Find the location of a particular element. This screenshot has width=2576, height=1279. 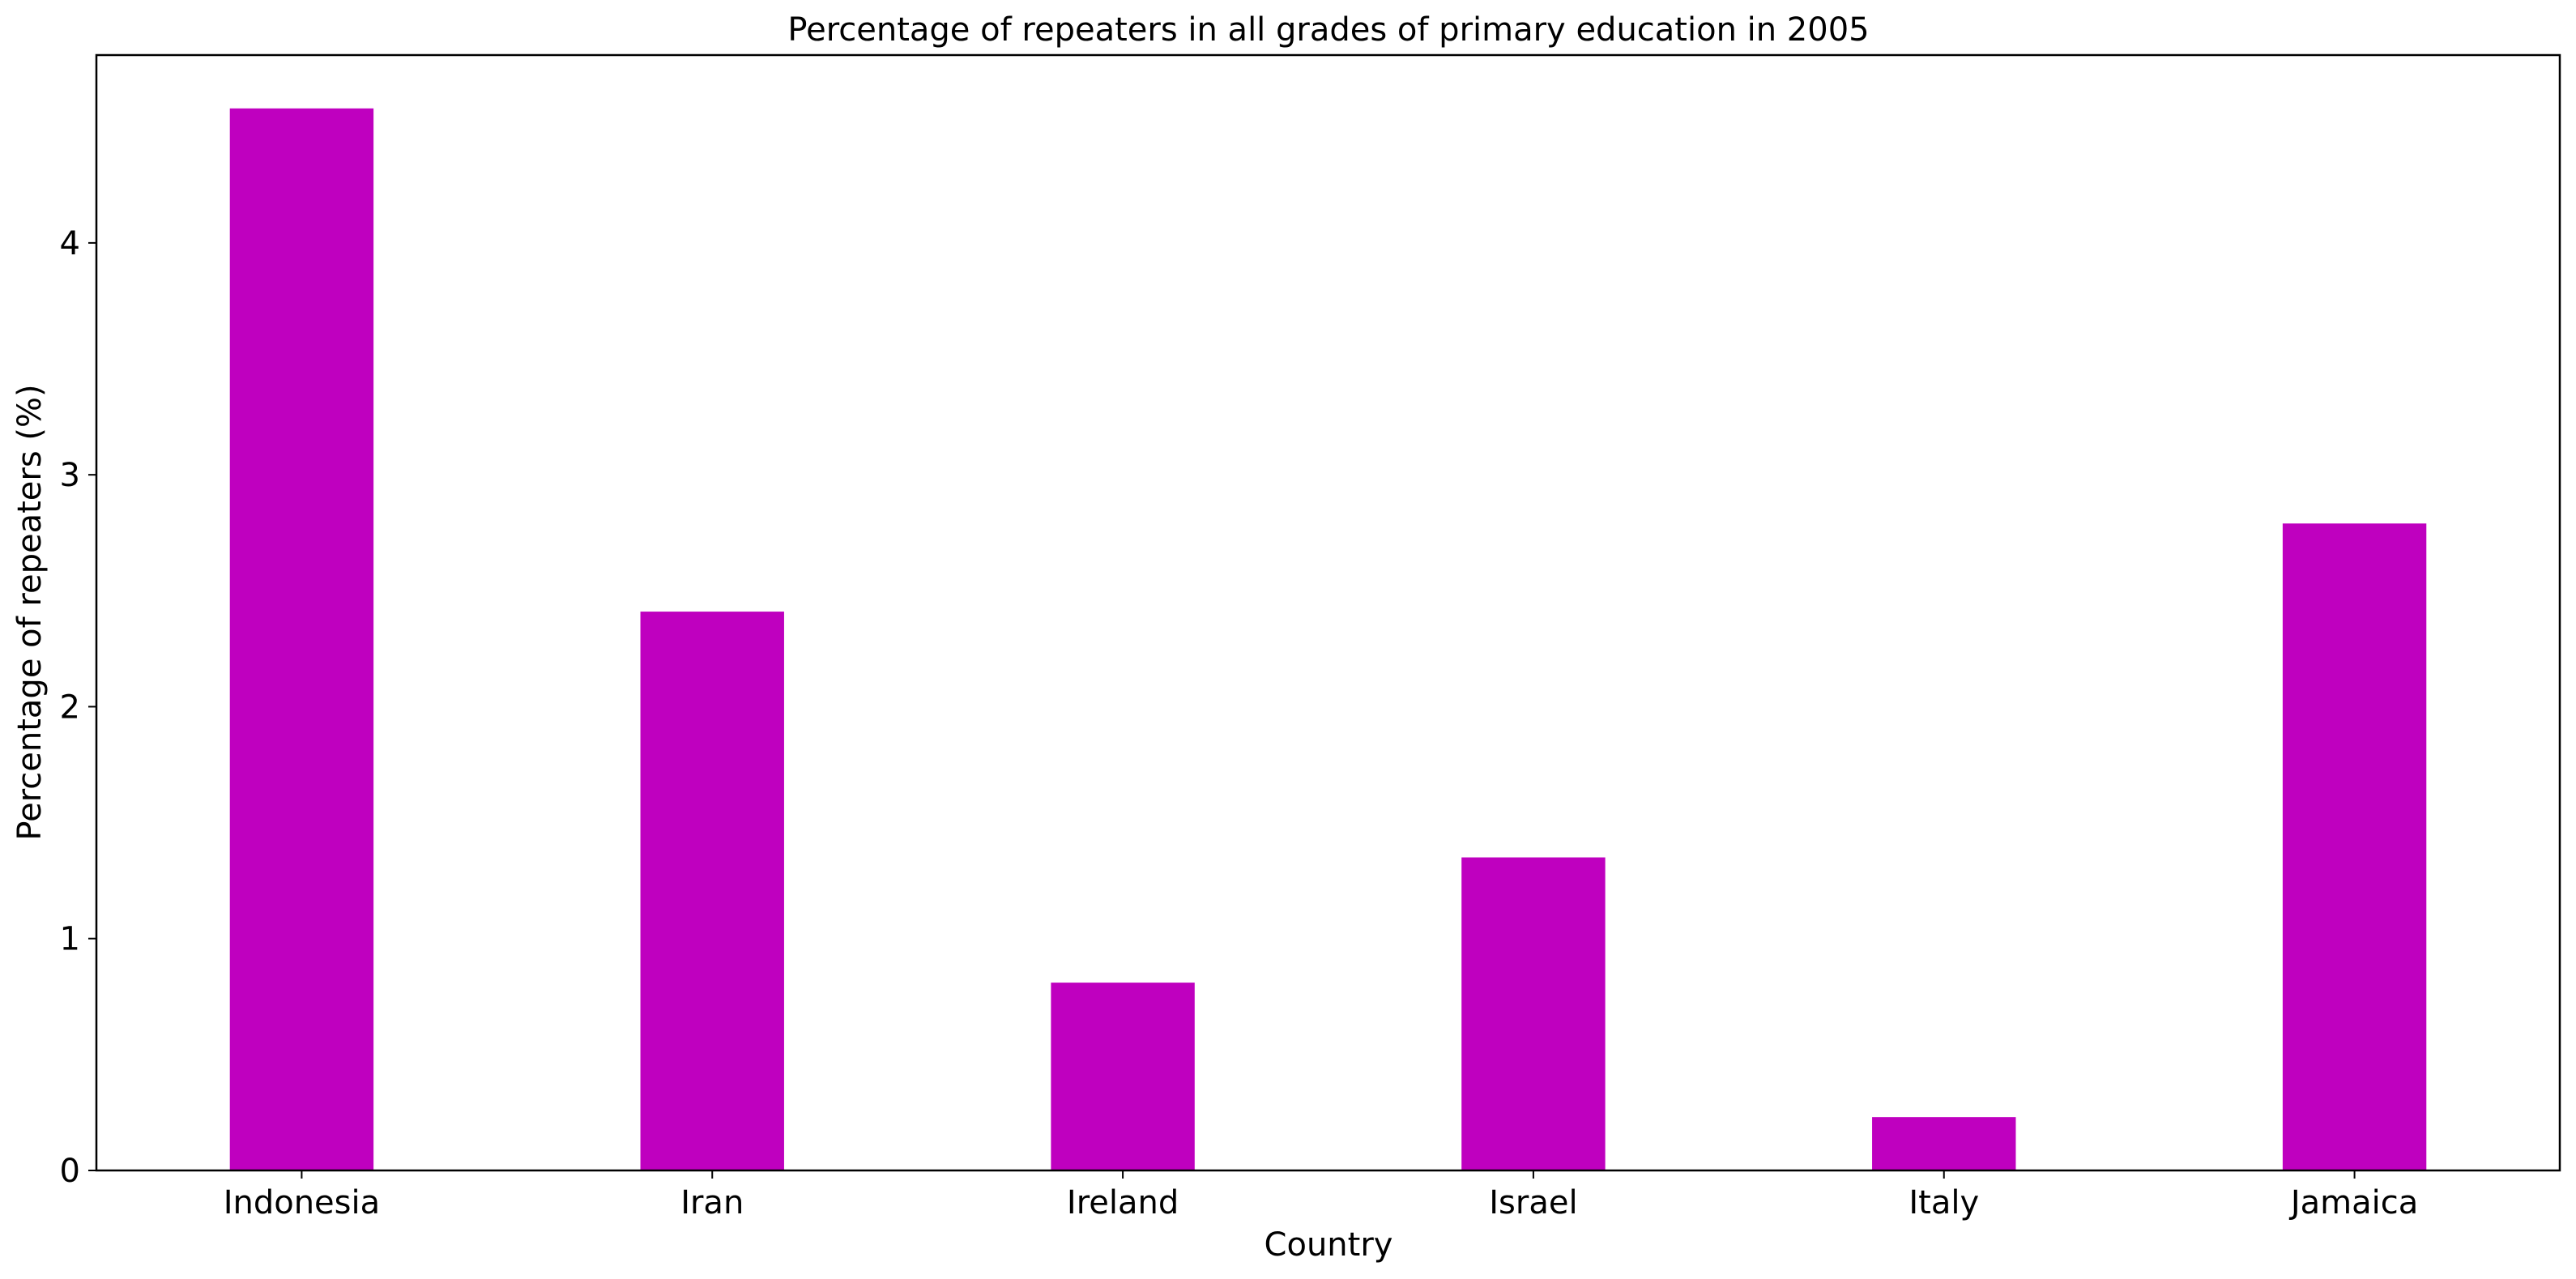

bar-iran is located at coordinates (712, 891).